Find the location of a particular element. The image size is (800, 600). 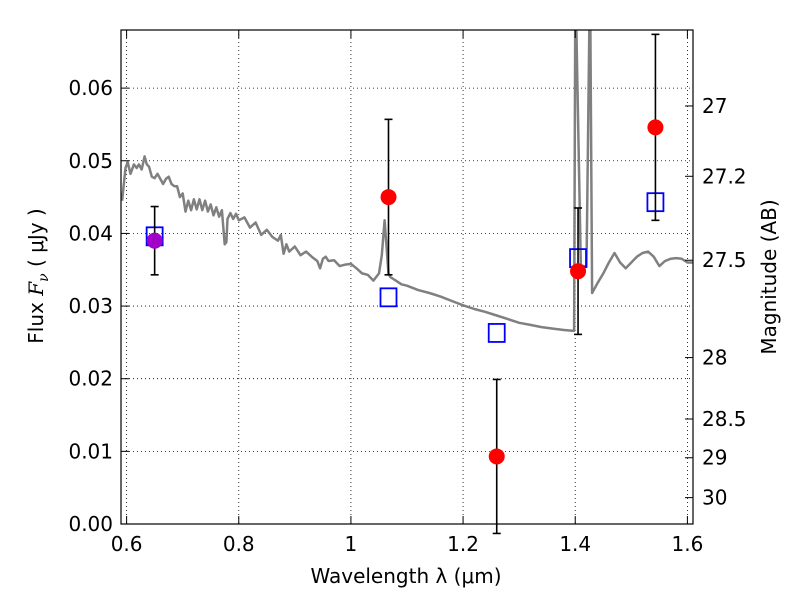

y-axis-label-suffix: ( μJy ) is located at coordinates (36, 240).